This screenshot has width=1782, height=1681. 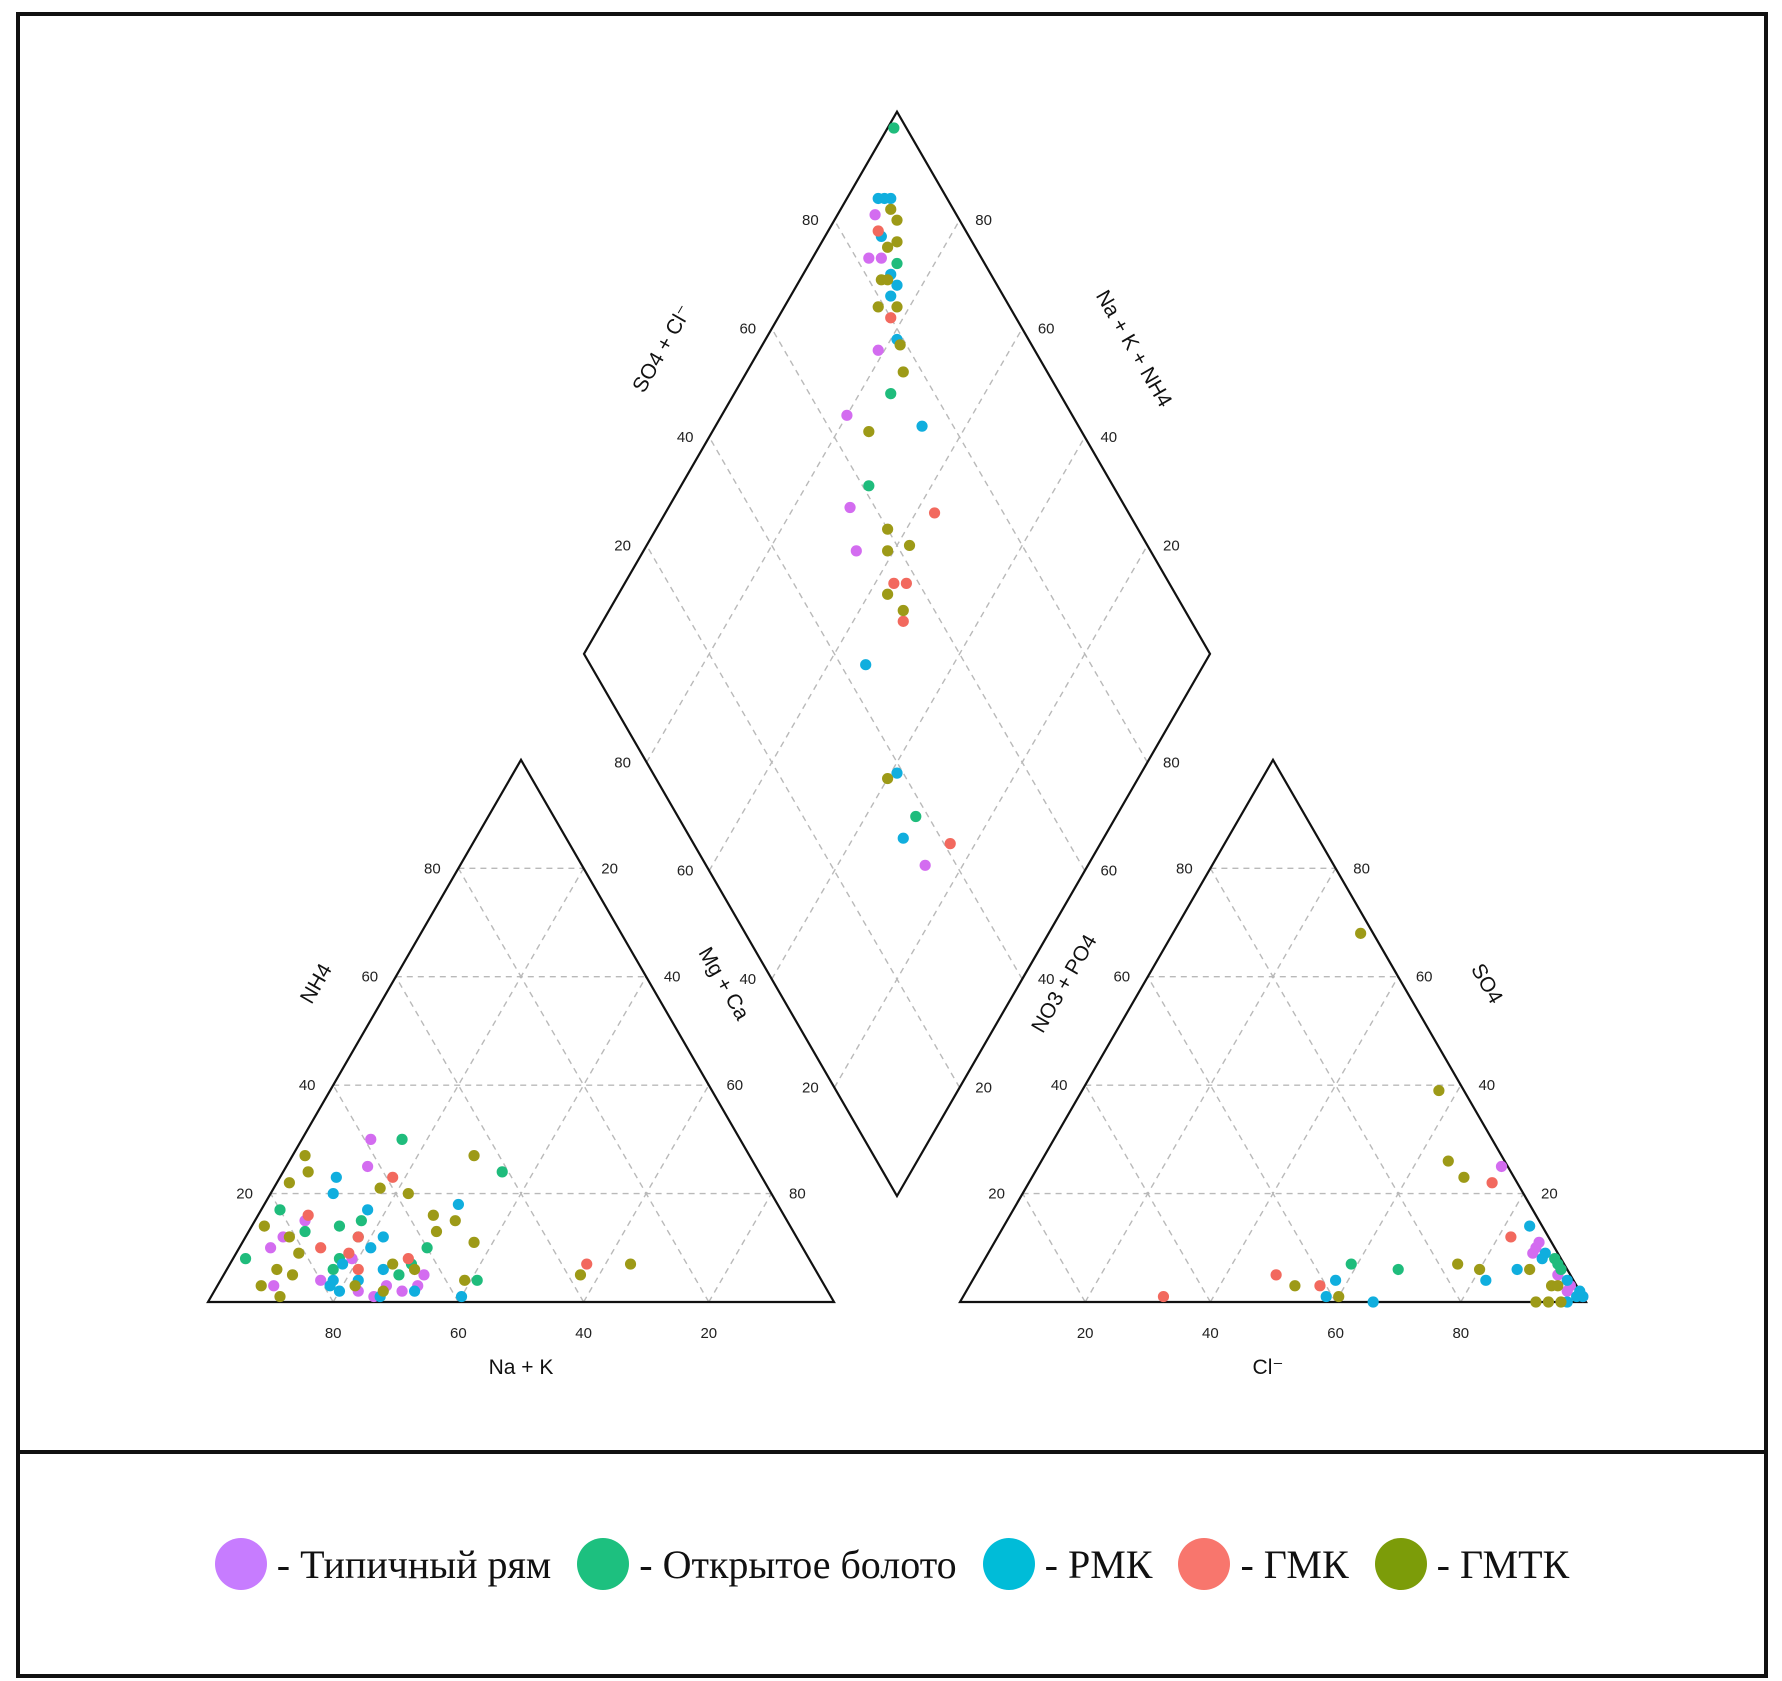 I want to click on cation-left-tick: 20, so click(x=244, y=1194).